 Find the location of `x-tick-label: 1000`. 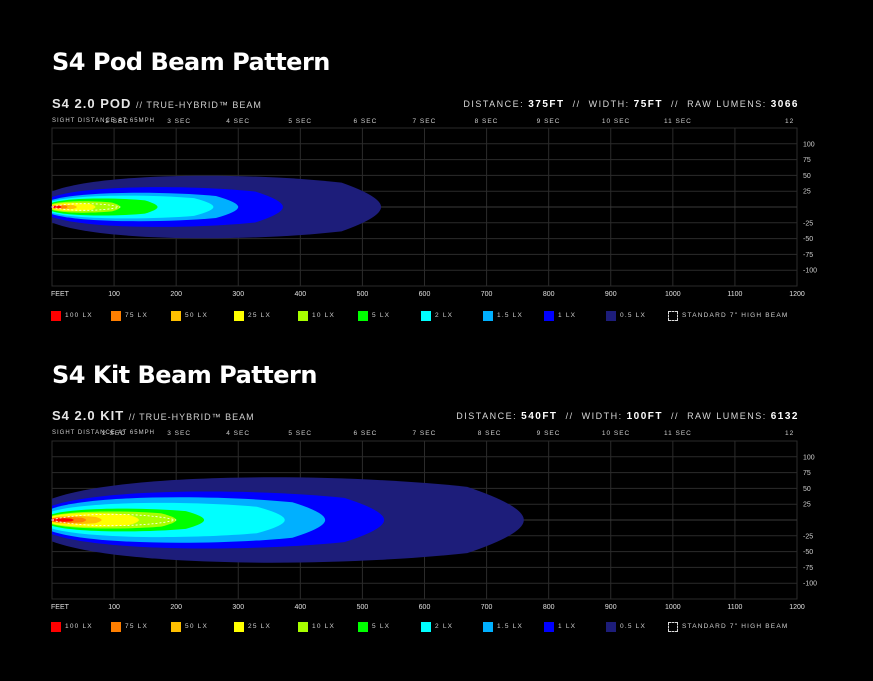

x-tick-label: 1000 is located at coordinates (673, 294).